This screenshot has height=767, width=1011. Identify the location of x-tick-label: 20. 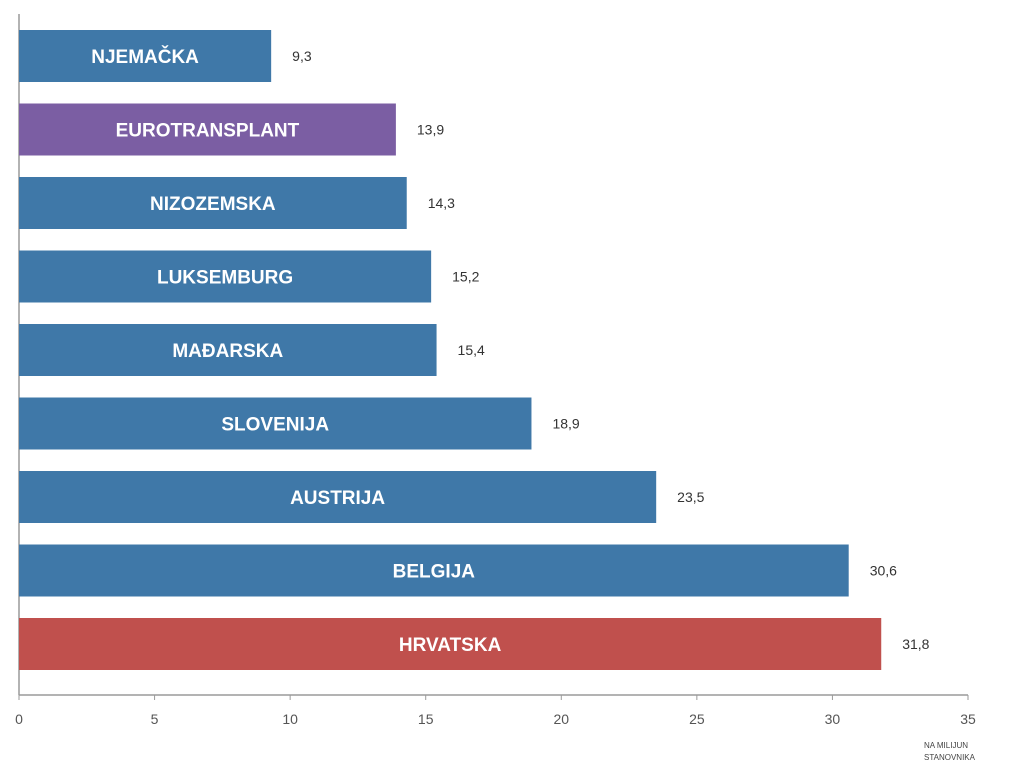
(561, 719).